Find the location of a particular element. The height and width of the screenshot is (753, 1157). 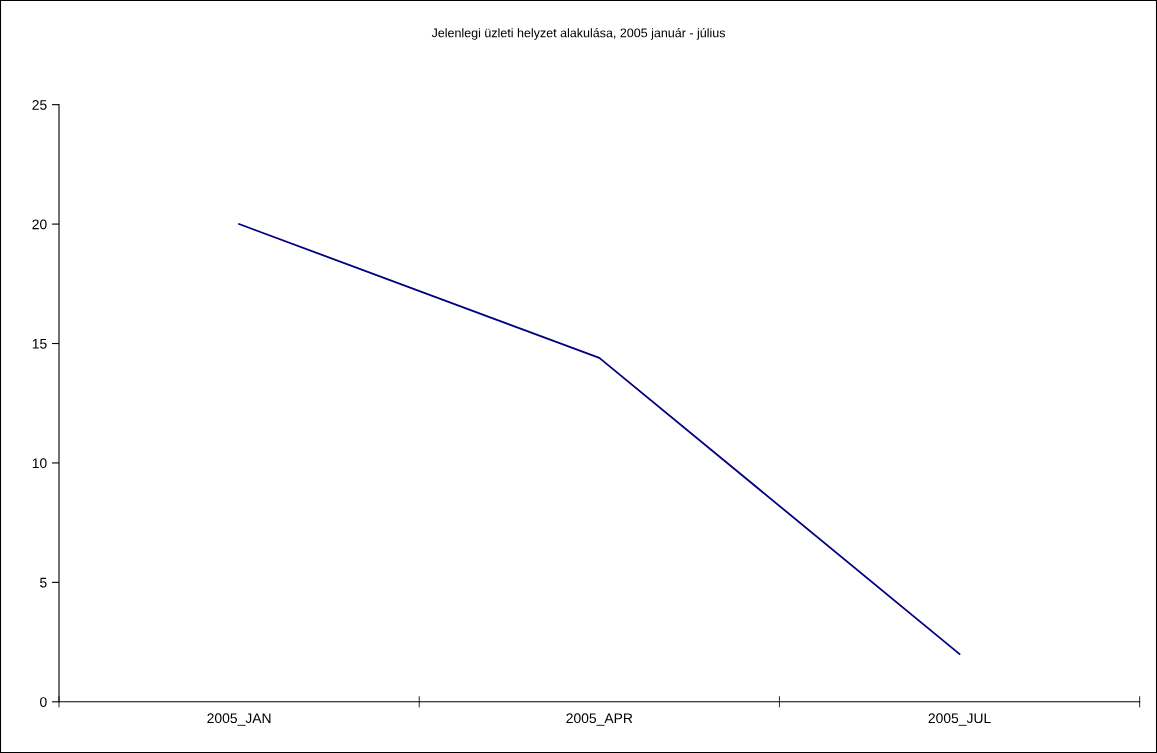

x-tick-label: 2005_JUL is located at coordinates (959, 719).